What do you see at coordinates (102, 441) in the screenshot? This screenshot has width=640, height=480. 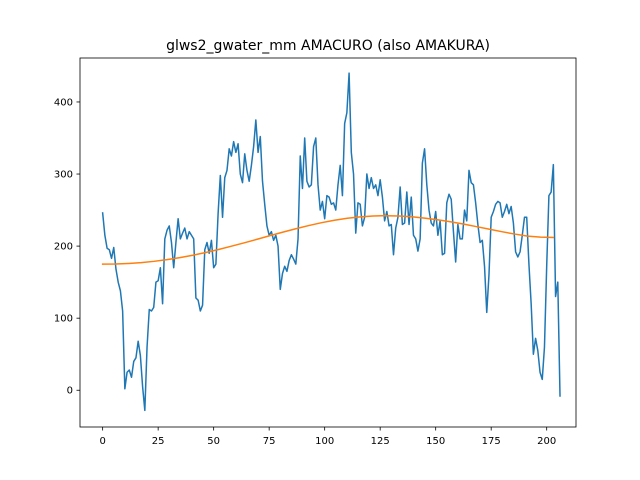 I see `x-tick-label: 0` at bounding box center [102, 441].